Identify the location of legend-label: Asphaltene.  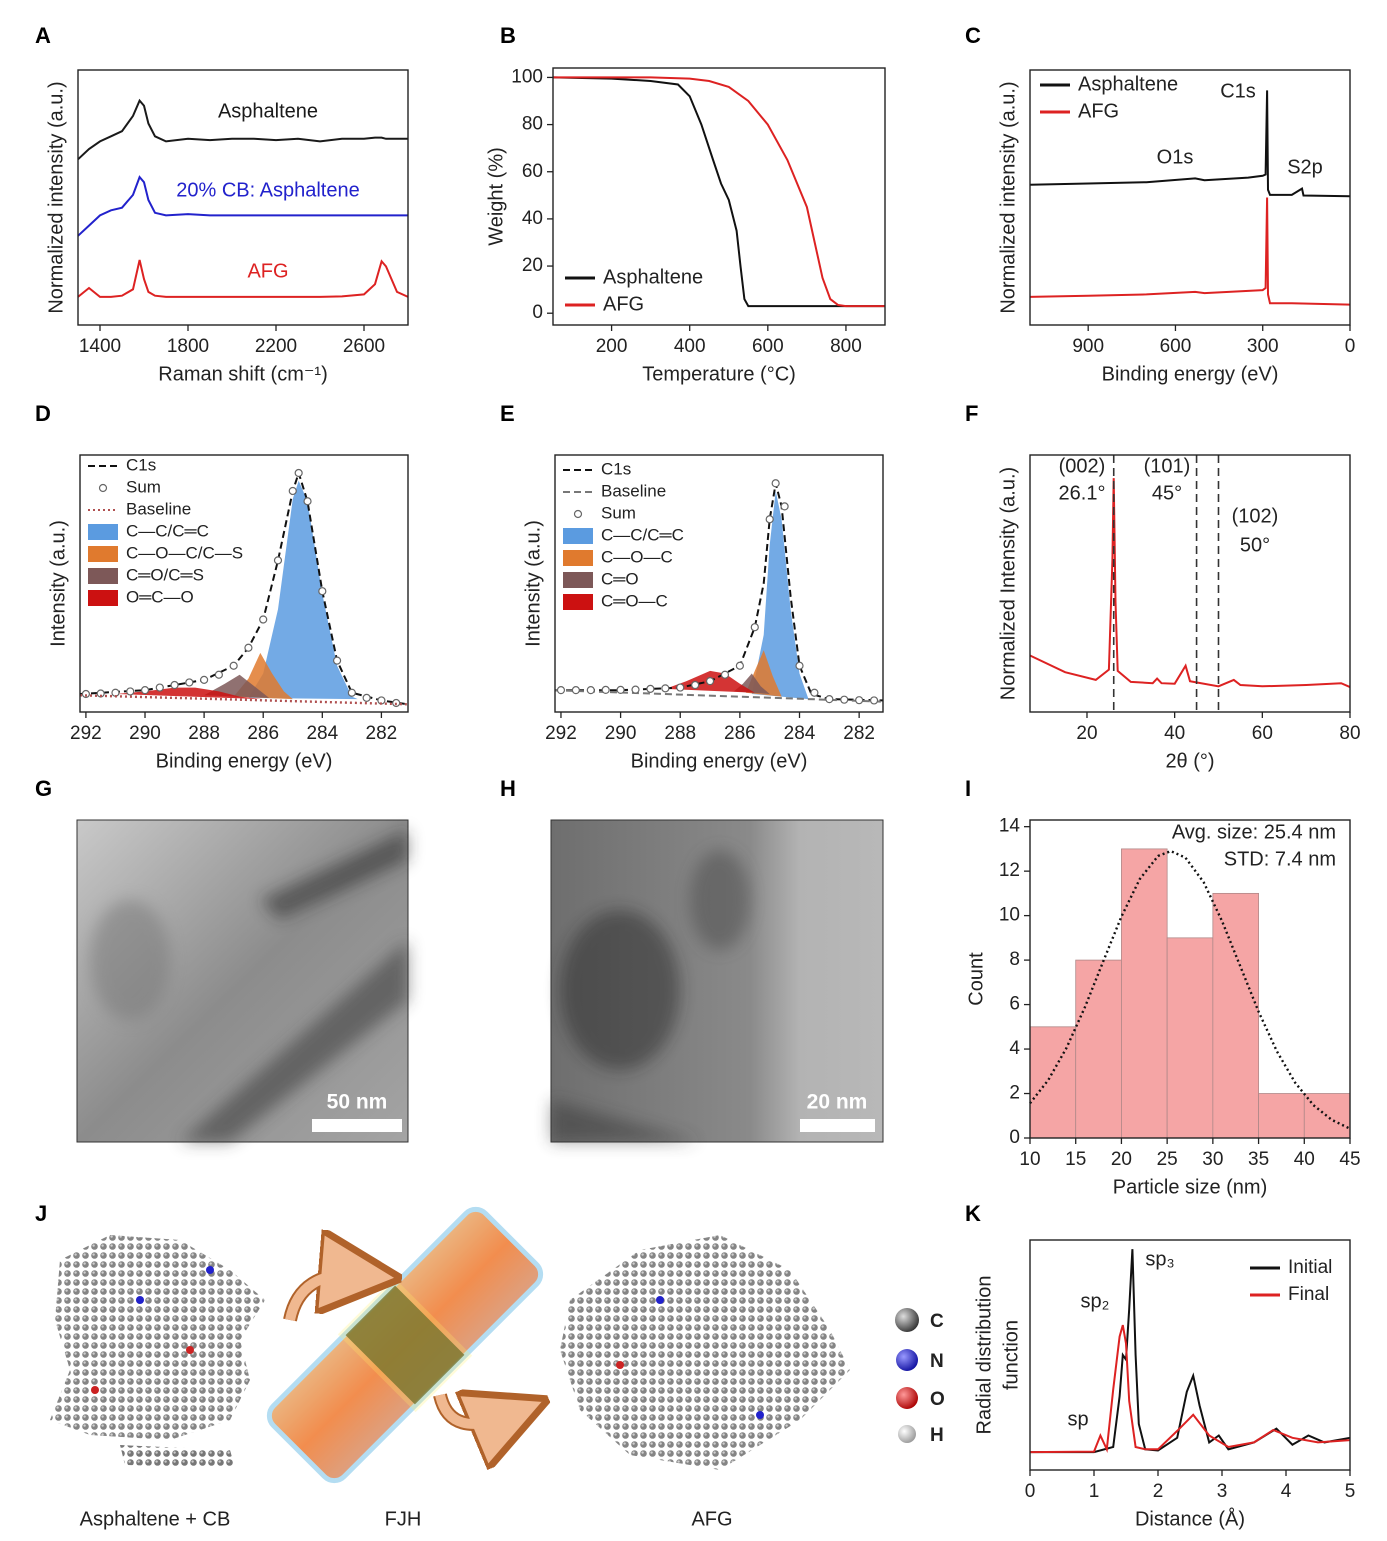
(653, 277).